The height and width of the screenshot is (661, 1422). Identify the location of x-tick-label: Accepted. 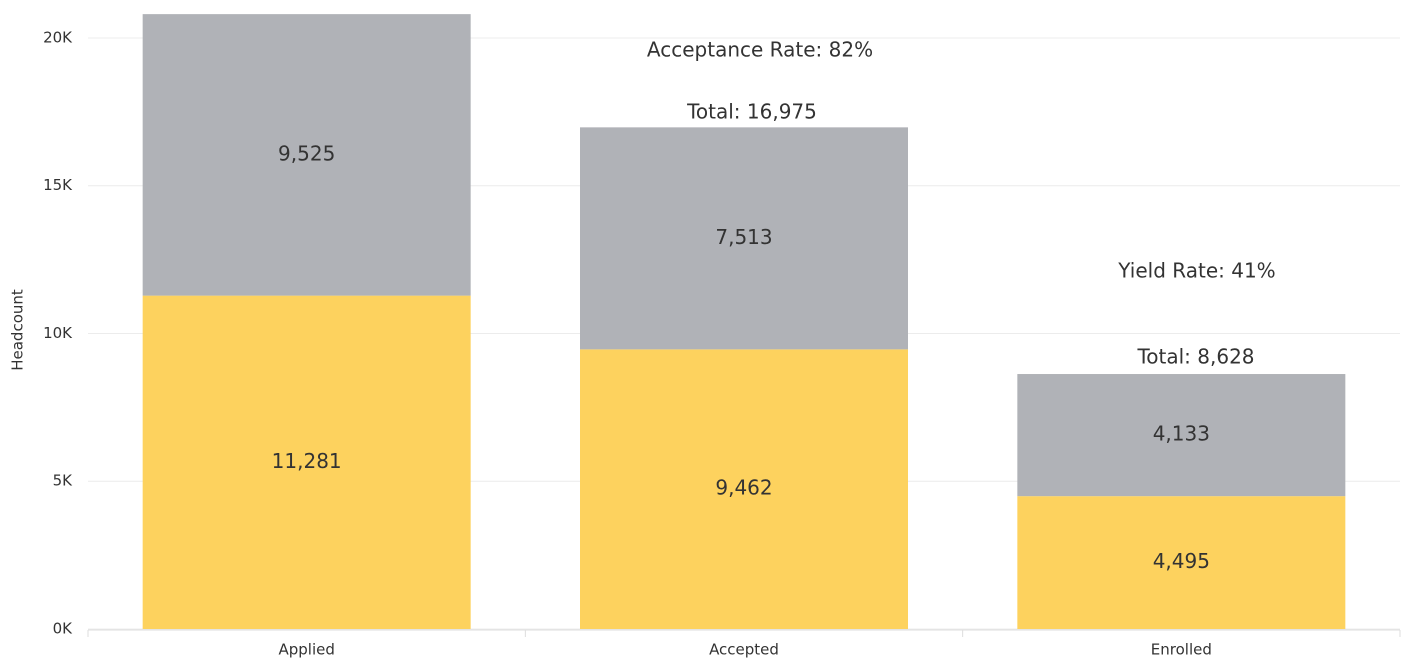
(744, 650).